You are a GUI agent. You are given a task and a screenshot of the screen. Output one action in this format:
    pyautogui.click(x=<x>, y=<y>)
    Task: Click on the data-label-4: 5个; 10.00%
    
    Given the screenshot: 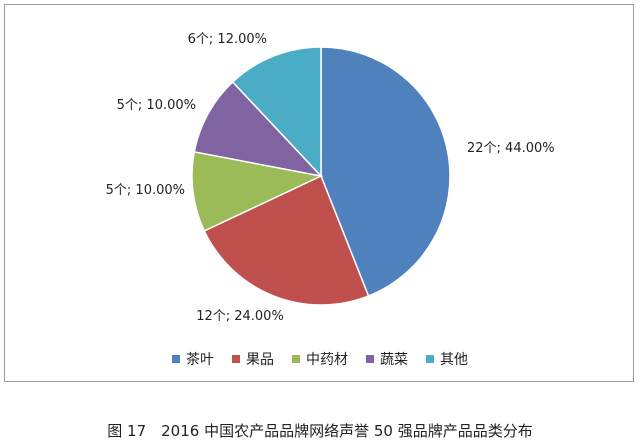 What is the action you would take?
    pyautogui.click(x=156, y=105)
    